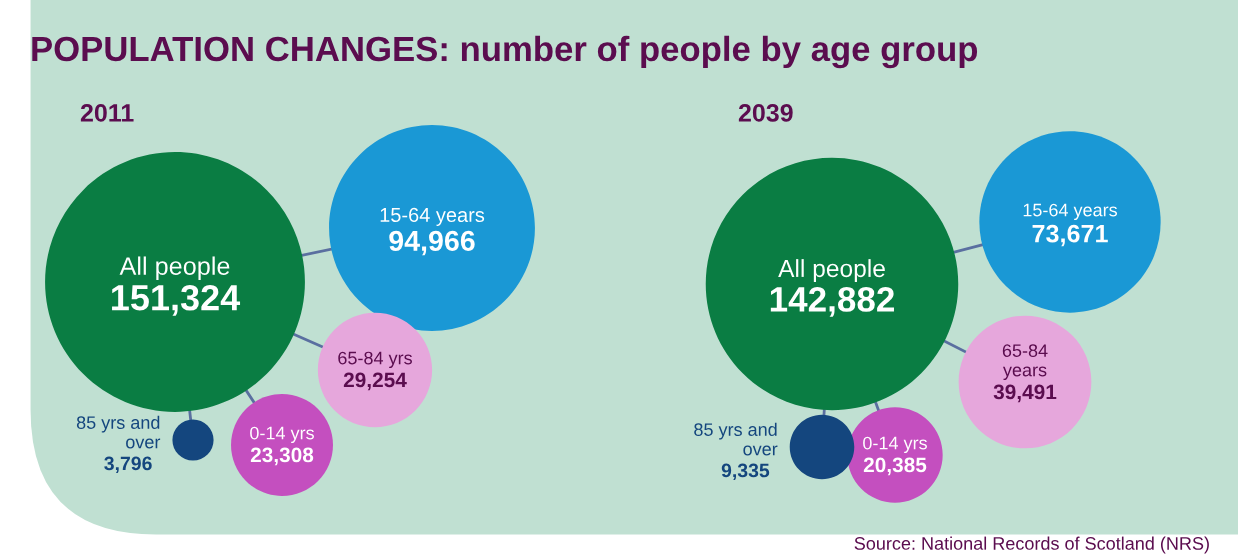  I want to click on data-label: 3,796, so click(128, 465).